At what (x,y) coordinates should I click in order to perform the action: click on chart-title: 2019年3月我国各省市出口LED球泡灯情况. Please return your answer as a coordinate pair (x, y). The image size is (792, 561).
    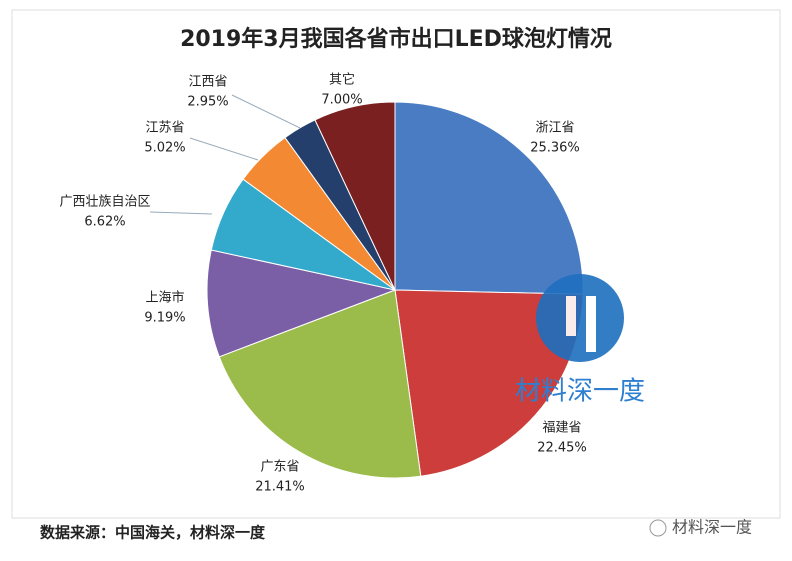
    Looking at the image, I should click on (396, 39).